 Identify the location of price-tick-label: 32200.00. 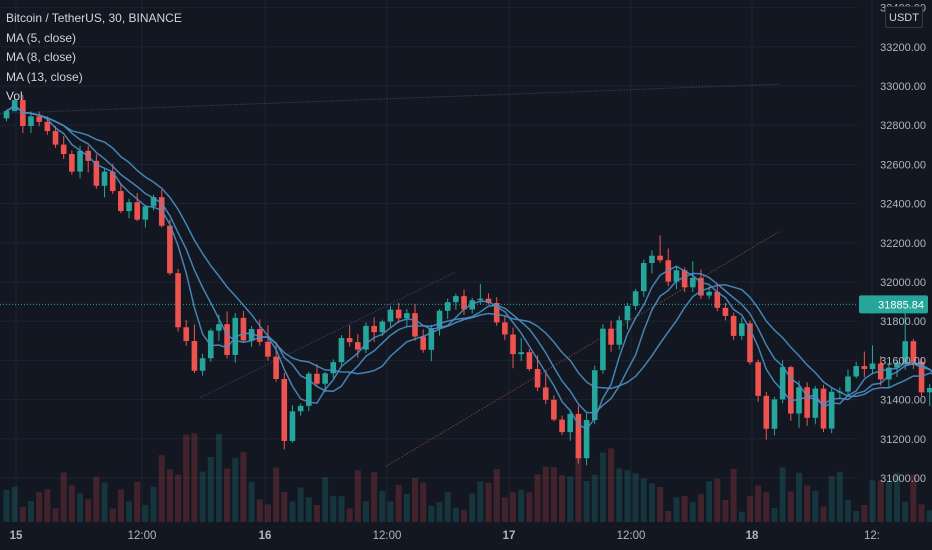
(903, 244).